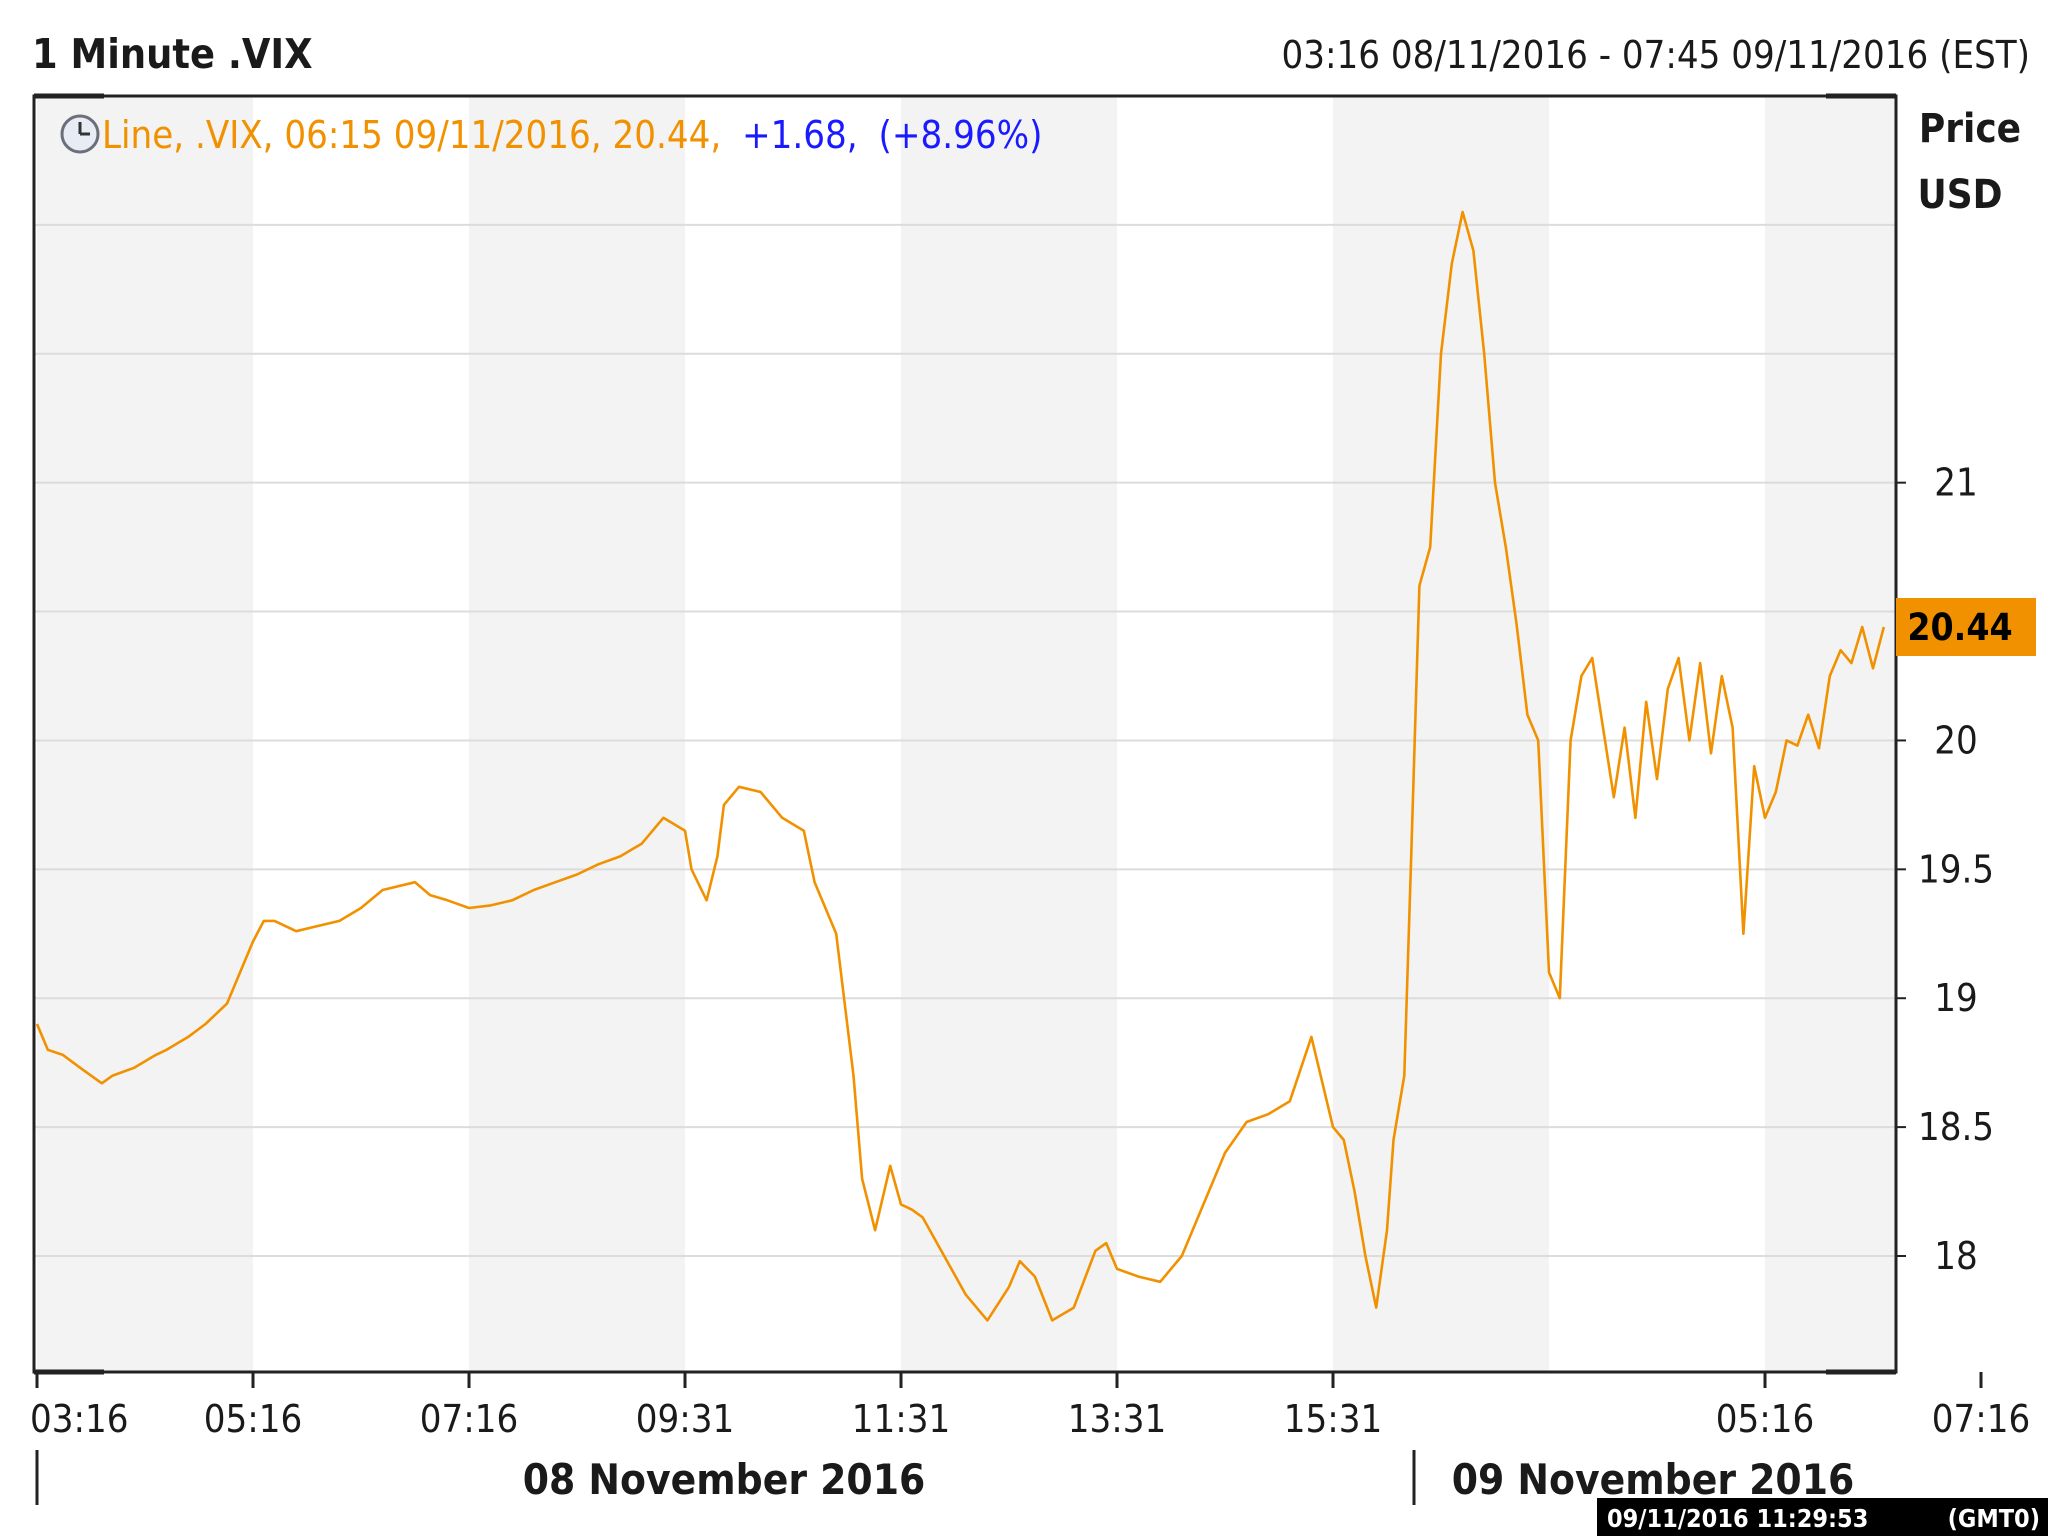 This screenshot has height=1536, width=2048. What do you see at coordinates (961, 135) in the screenshot?
I see `legend-change-pct: (+8.96%)` at bounding box center [961, 135].